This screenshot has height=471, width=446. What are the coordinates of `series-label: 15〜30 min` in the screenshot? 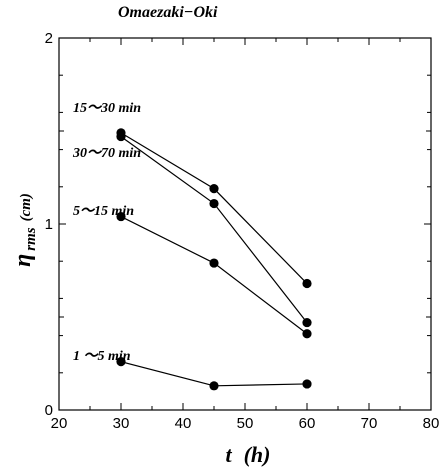 It's located at (107, 108).